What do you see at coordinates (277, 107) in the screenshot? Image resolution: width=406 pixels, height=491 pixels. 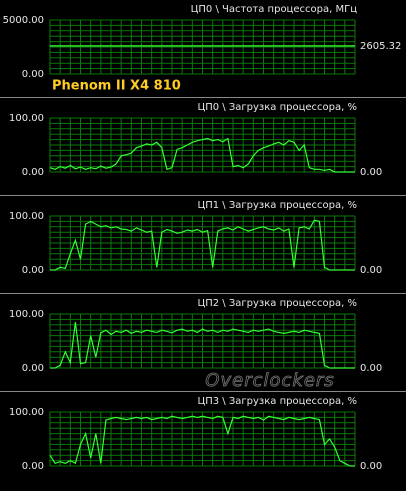 I see `panel-title: ЦП0 \ Загрузка процессора, %` at bounding box center [277, 107].